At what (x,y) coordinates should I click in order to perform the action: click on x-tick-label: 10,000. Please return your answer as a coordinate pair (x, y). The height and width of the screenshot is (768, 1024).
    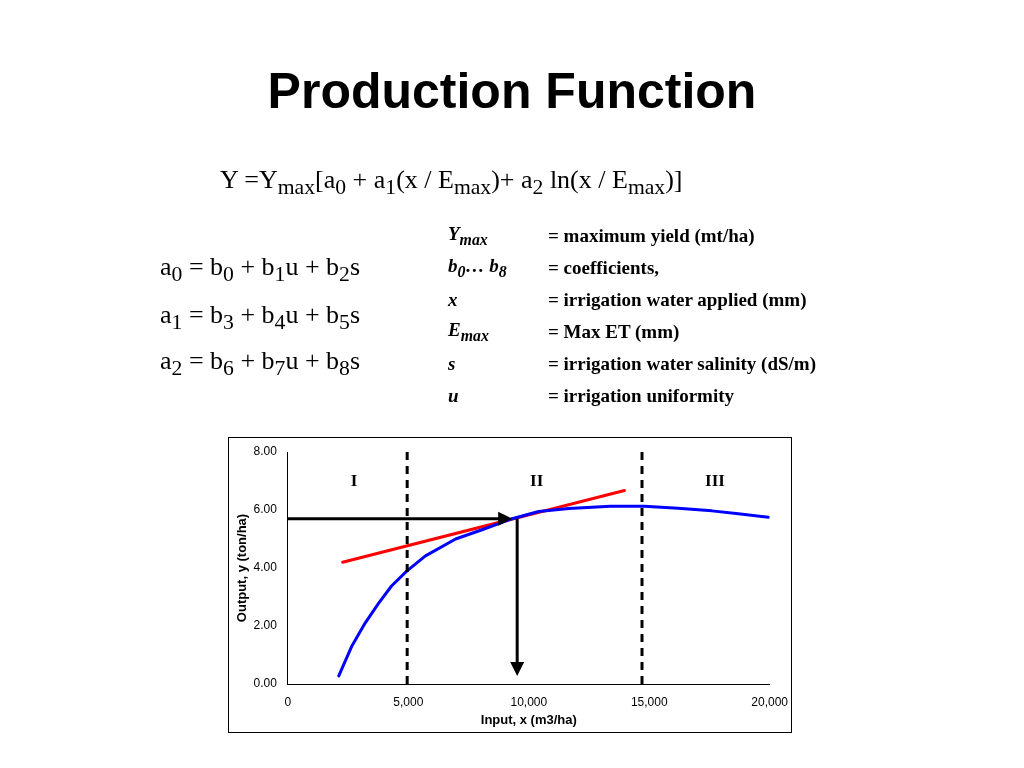
    Looking at the image, I should click on (529, 701).